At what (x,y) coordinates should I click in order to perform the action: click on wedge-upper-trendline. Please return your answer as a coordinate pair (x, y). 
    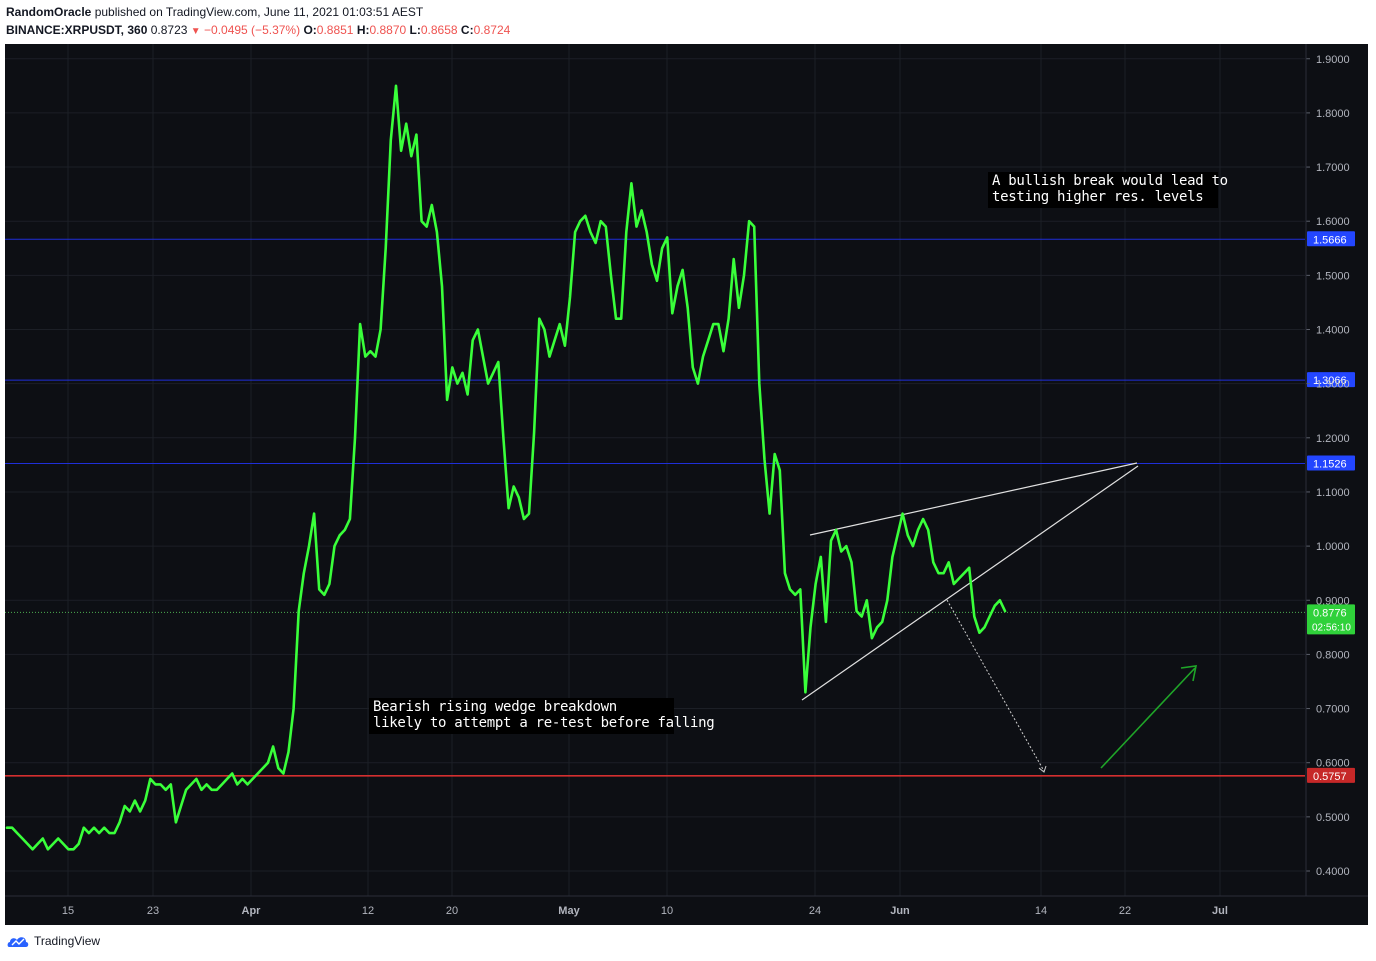
    Looking at the image, I should click on (973, 499).